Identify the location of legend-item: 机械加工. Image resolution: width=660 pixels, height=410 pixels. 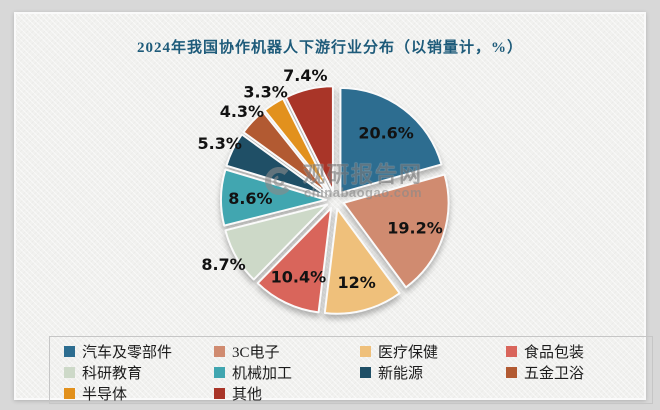
(287, 372).